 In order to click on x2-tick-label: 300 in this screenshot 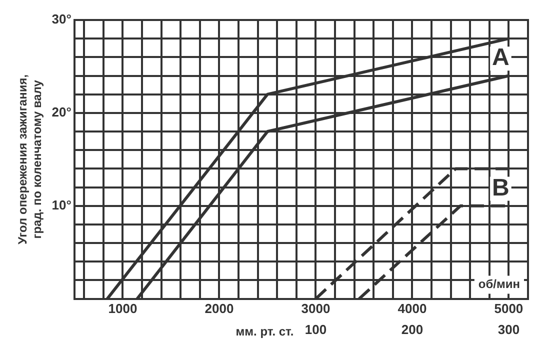, I will do `click(509, 329)`.